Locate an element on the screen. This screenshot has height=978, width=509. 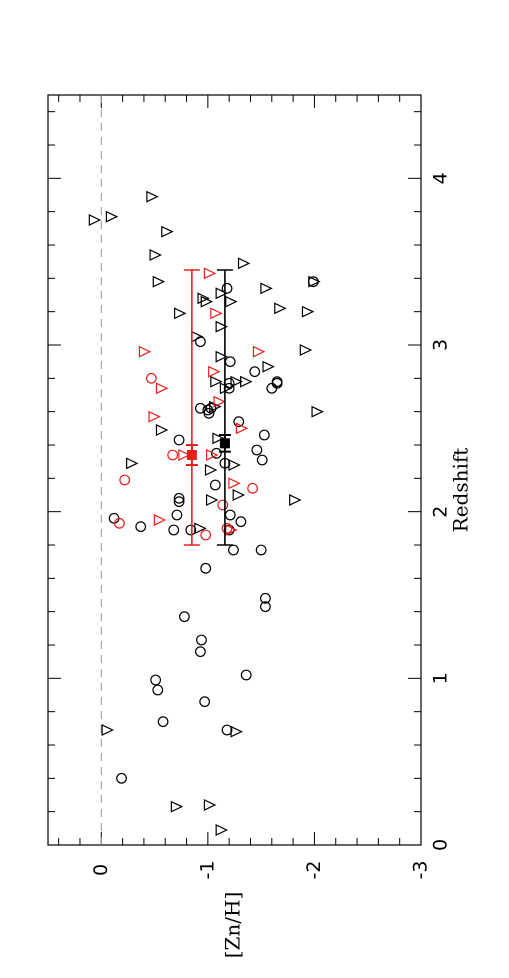
x-tick-label: 0 is located at coordinates (441, 845).